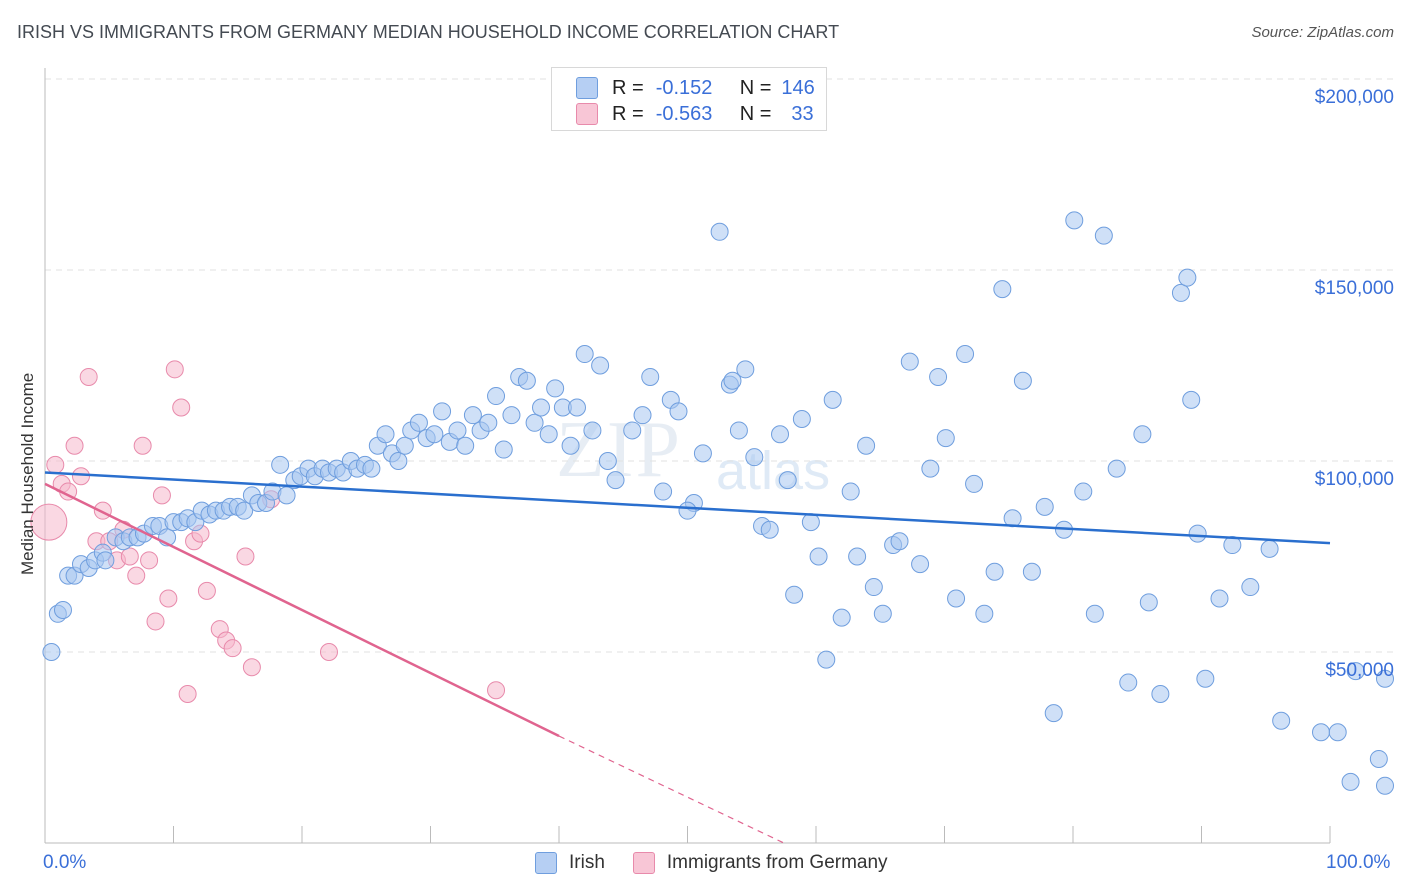  Describe the element at coordinates (27, 473) in the screenshot. I see `y-axis-label: Median Household Income` at that location.